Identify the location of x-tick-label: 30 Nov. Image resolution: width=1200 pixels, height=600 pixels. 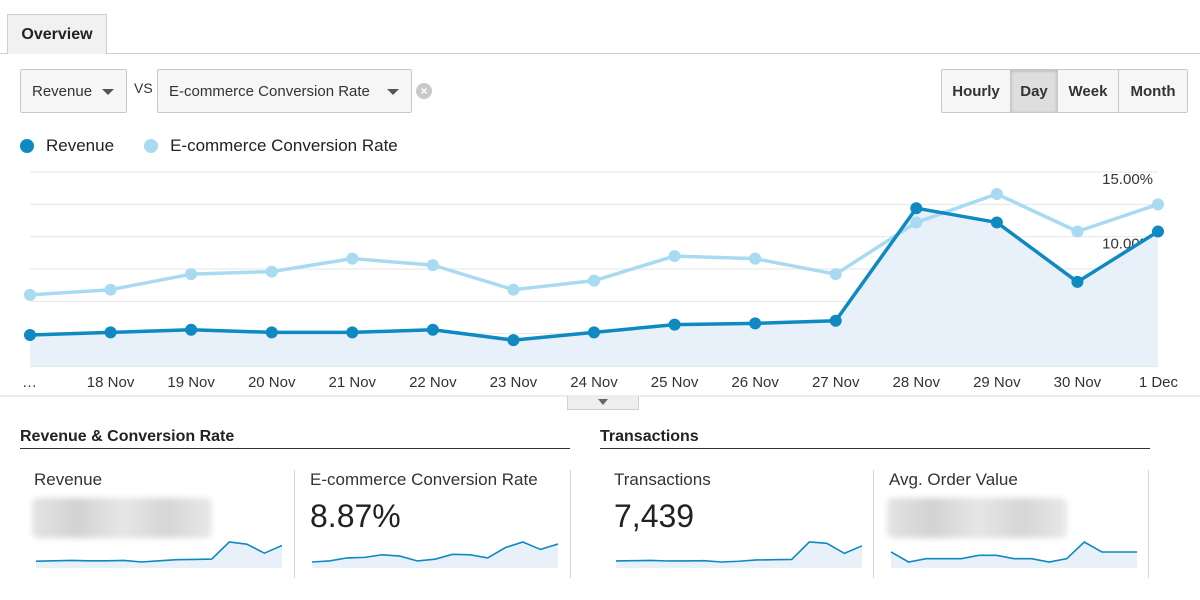
(1078, 382).